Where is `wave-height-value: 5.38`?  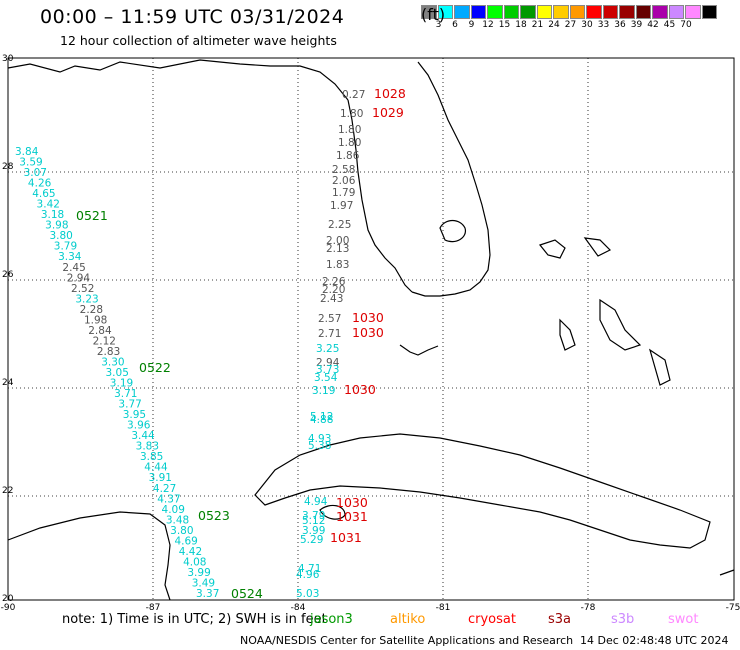
wave-height-value: 5.38 is located at coordinates (319, 446).